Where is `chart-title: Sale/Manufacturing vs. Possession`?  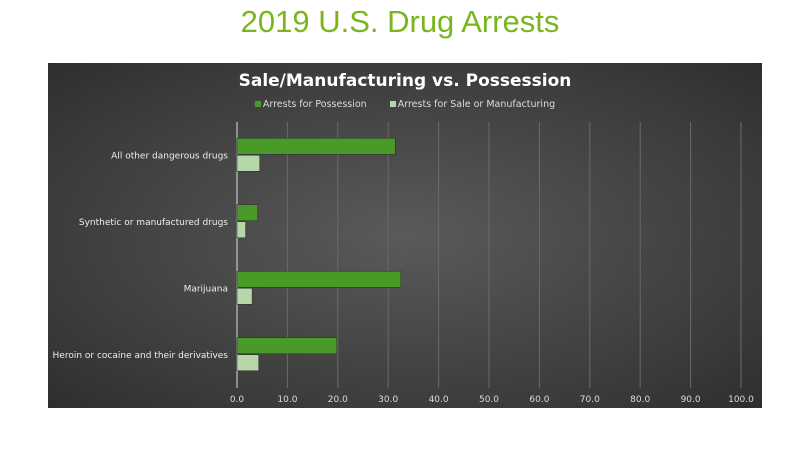 chart-title: Sale/Manufacturing vs. Possession is located at coordinates (405, 81).